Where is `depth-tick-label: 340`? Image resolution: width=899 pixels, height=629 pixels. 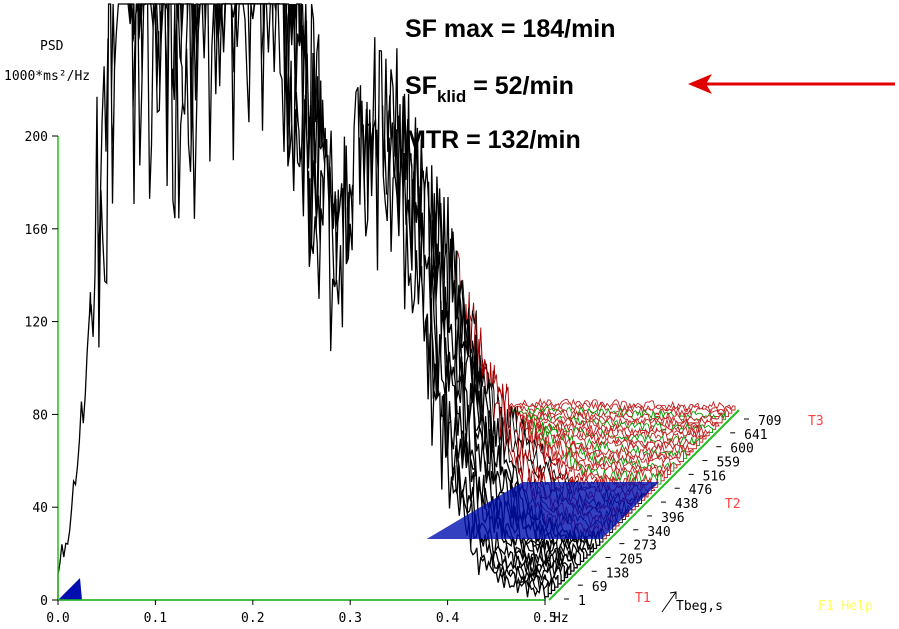 depth-tick-label: 340 is located at coordinates (658, 532).